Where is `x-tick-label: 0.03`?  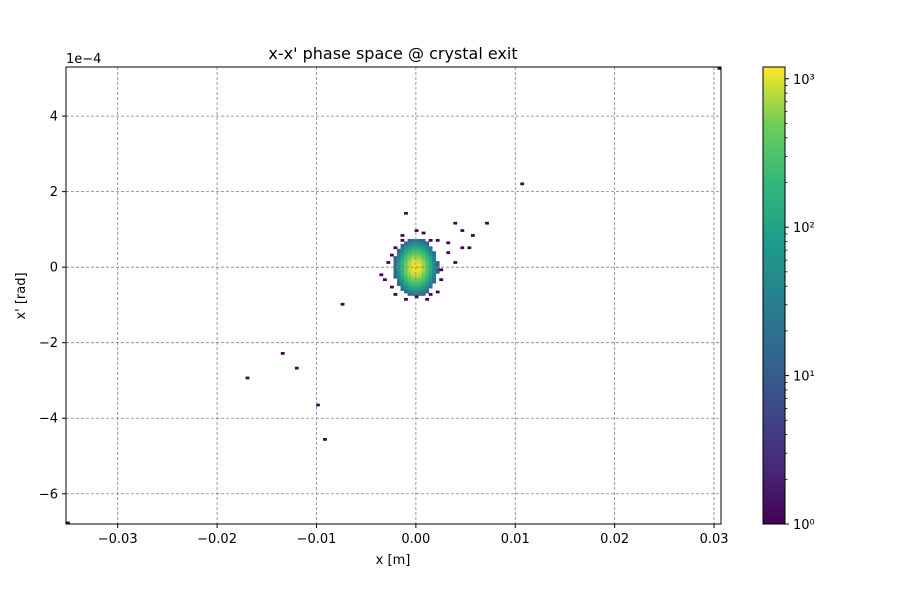
x-tick-label: 0.03 is located at coordinates (714, 539).